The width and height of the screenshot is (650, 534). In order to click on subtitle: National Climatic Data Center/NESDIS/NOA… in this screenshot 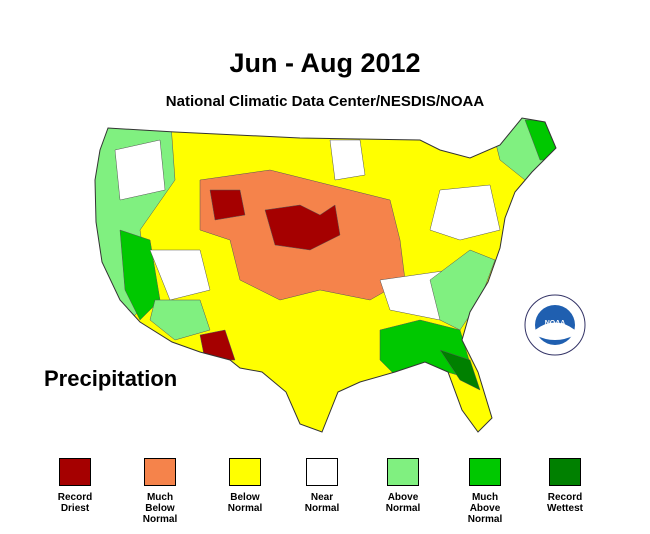, I will do `click(325, 101)`.